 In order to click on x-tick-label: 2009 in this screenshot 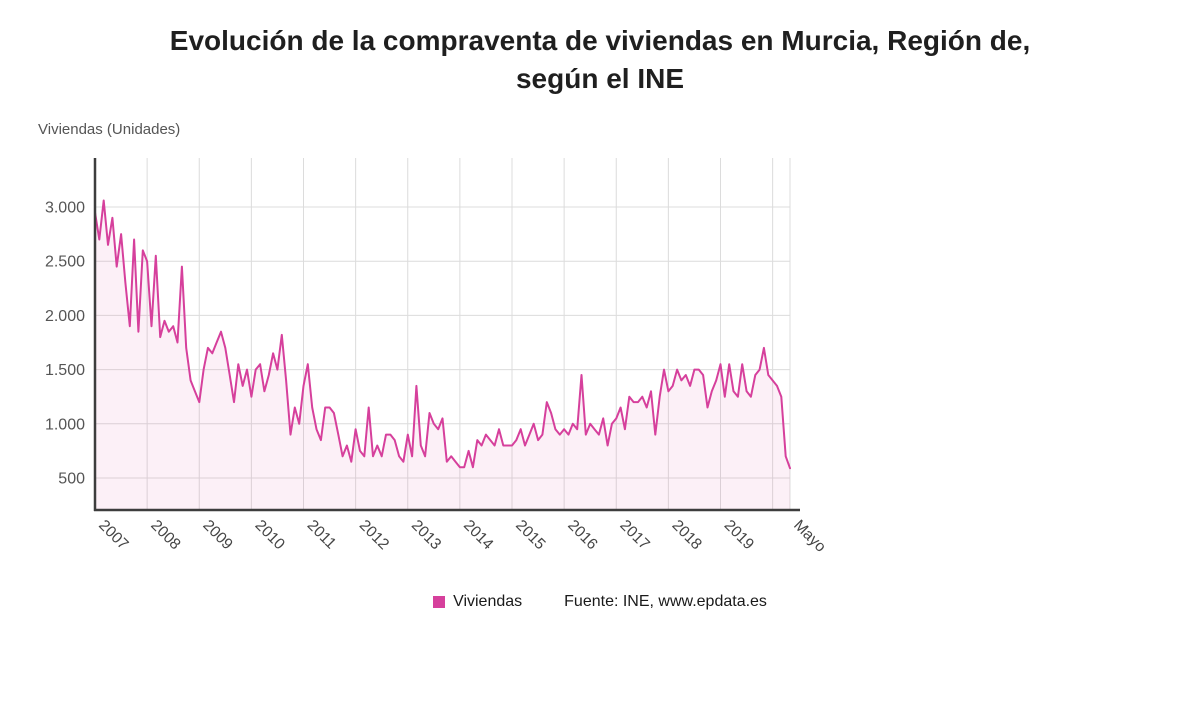, I will do `click(217, 535)`.